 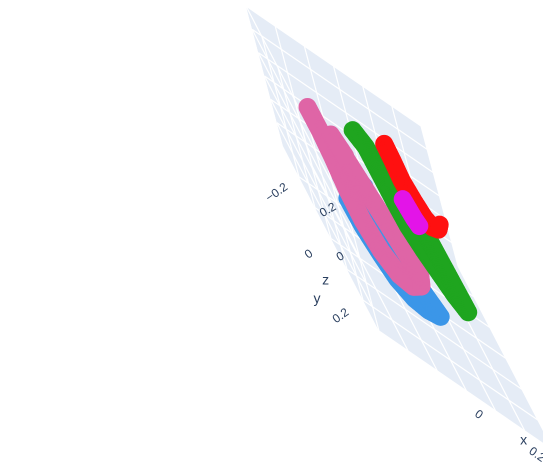 What do you see at coordinates (309, 253) in the screenshot?
I see `y-tick-label: 0` at bounding box center [309, 253].